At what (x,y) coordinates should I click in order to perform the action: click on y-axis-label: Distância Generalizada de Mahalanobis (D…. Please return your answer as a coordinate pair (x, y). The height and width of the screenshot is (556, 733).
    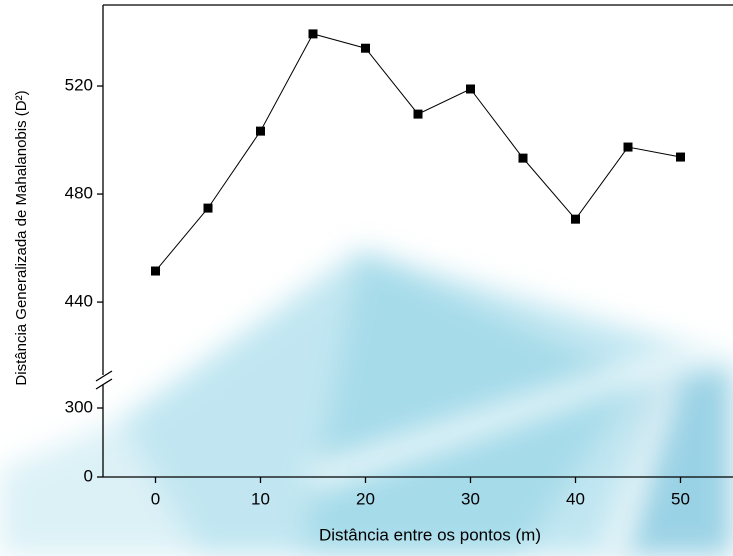
    Looking at the image, I should click on (21, 237).